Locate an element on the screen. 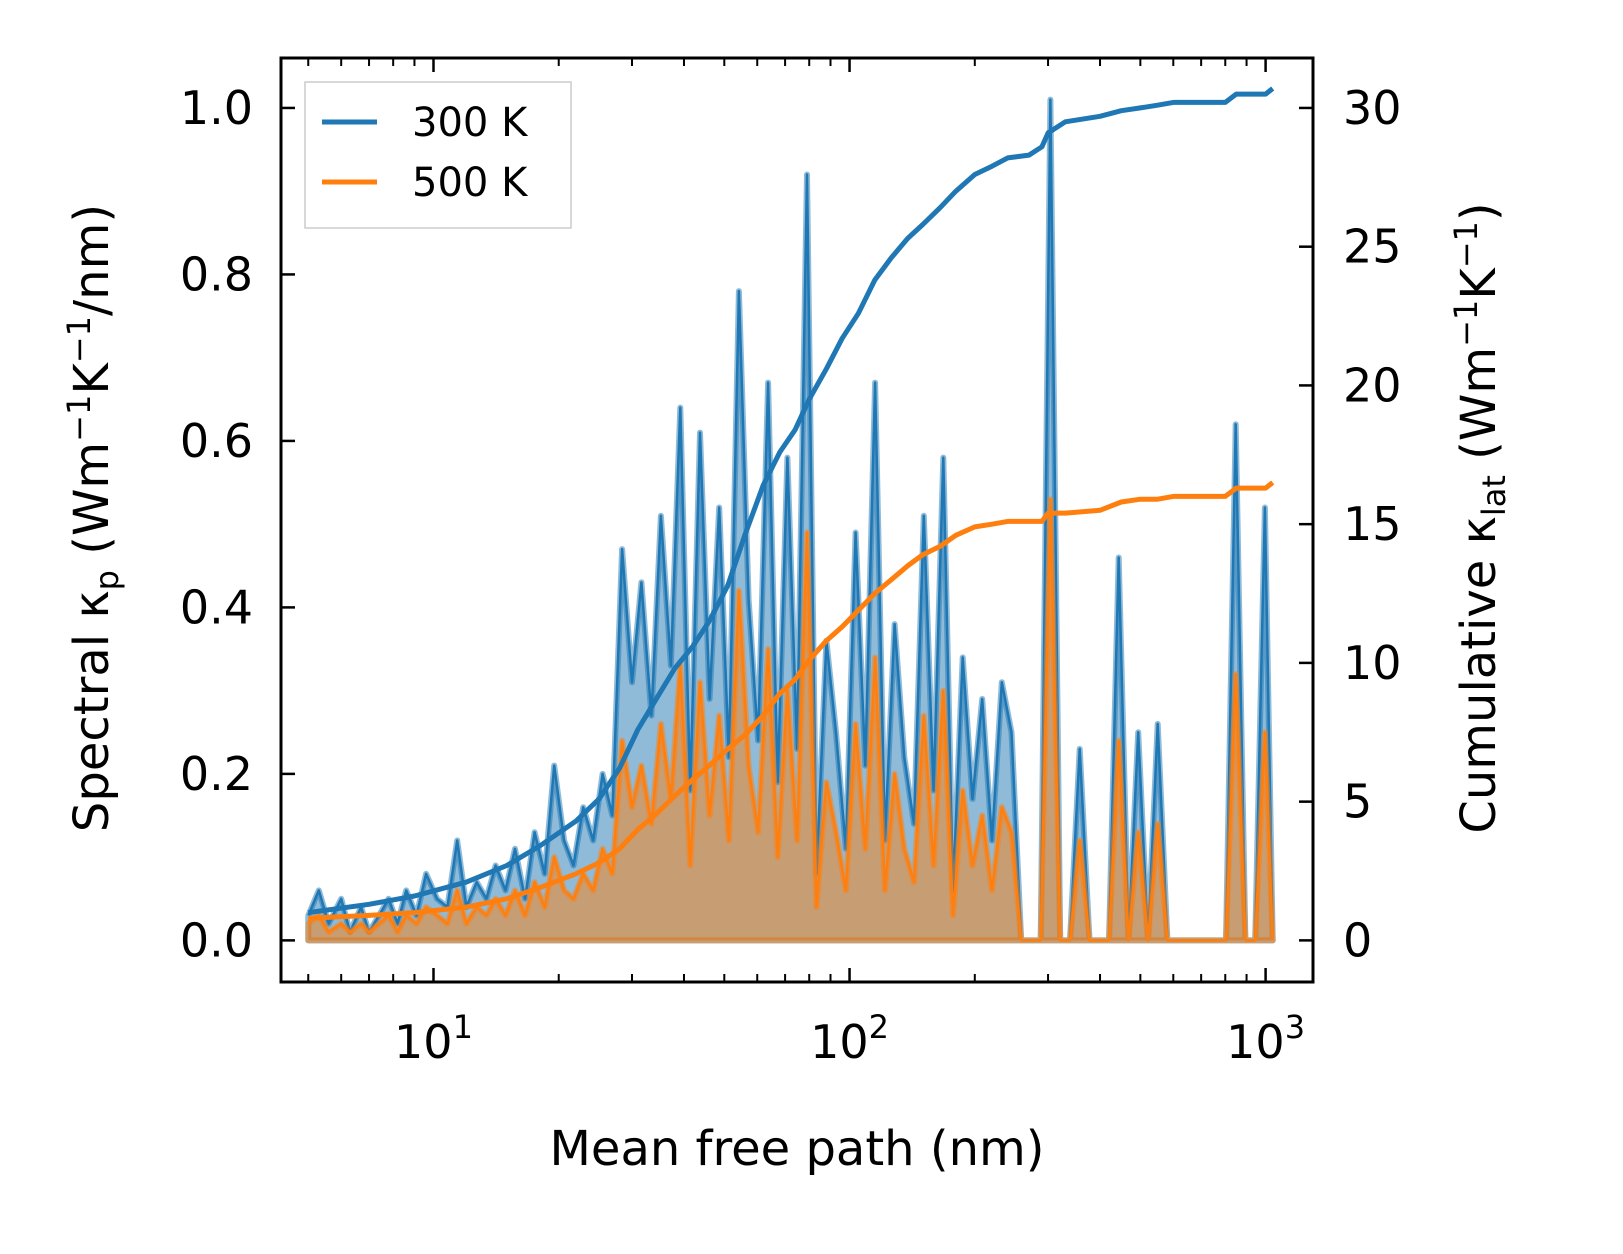  x-tick-label: 10² is located at coordinates (849, 1038).